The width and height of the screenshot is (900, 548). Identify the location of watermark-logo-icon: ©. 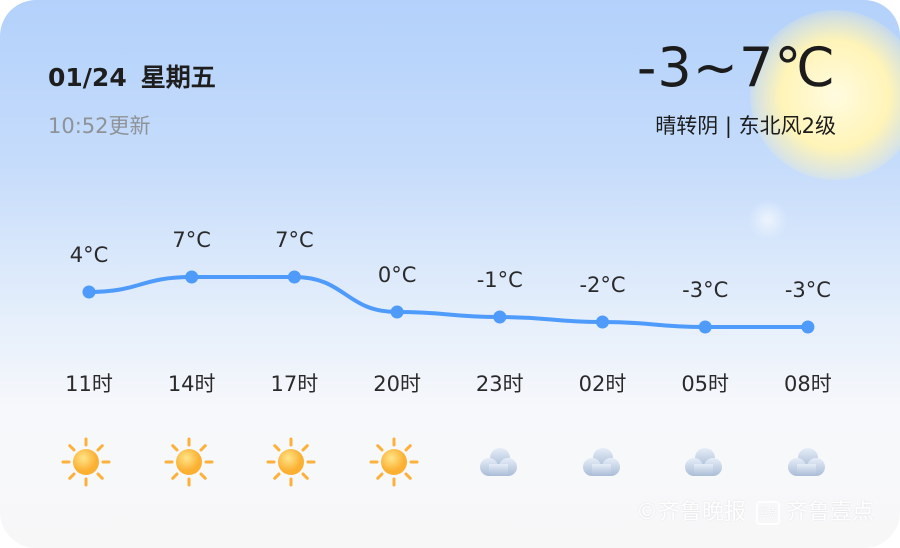
(647, 512).